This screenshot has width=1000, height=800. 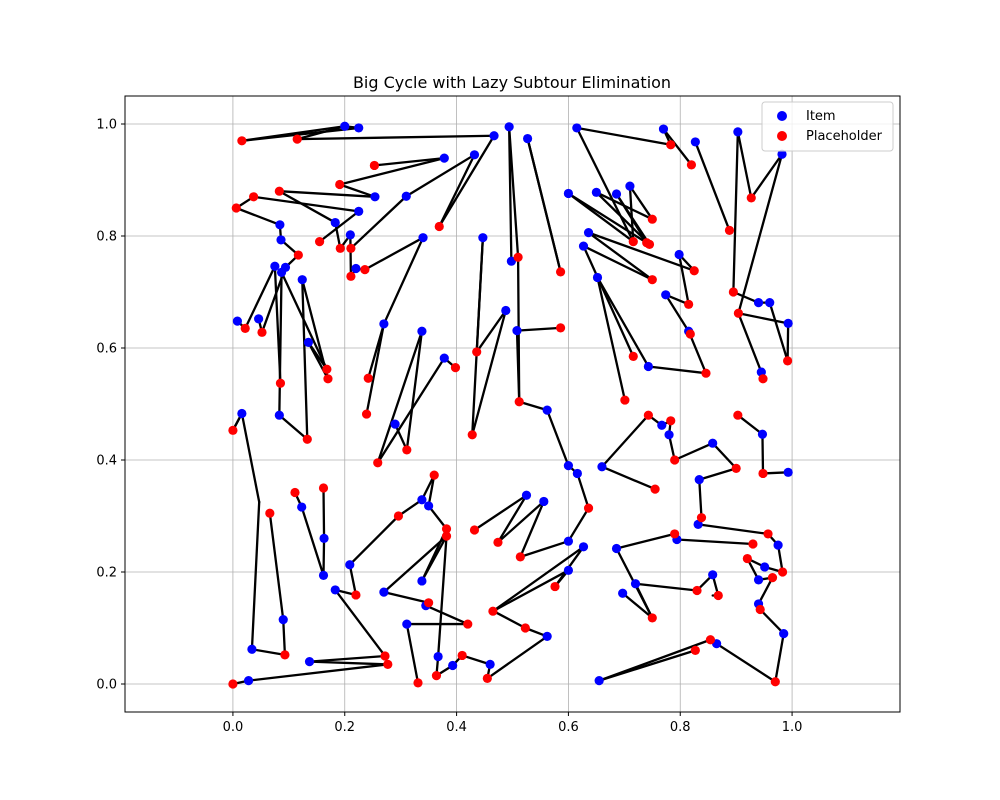 I want to click on legend-label-placeholder: Placeholder, so click(x=844, y=136).